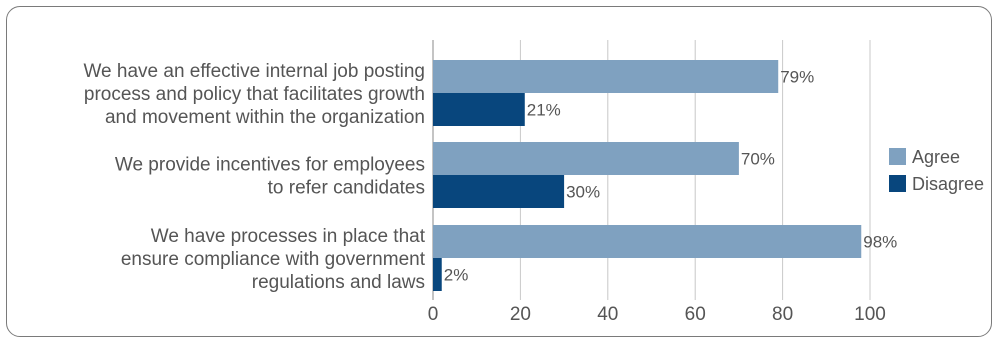  I want to click on legend-label: Agree, so click(936, 157).